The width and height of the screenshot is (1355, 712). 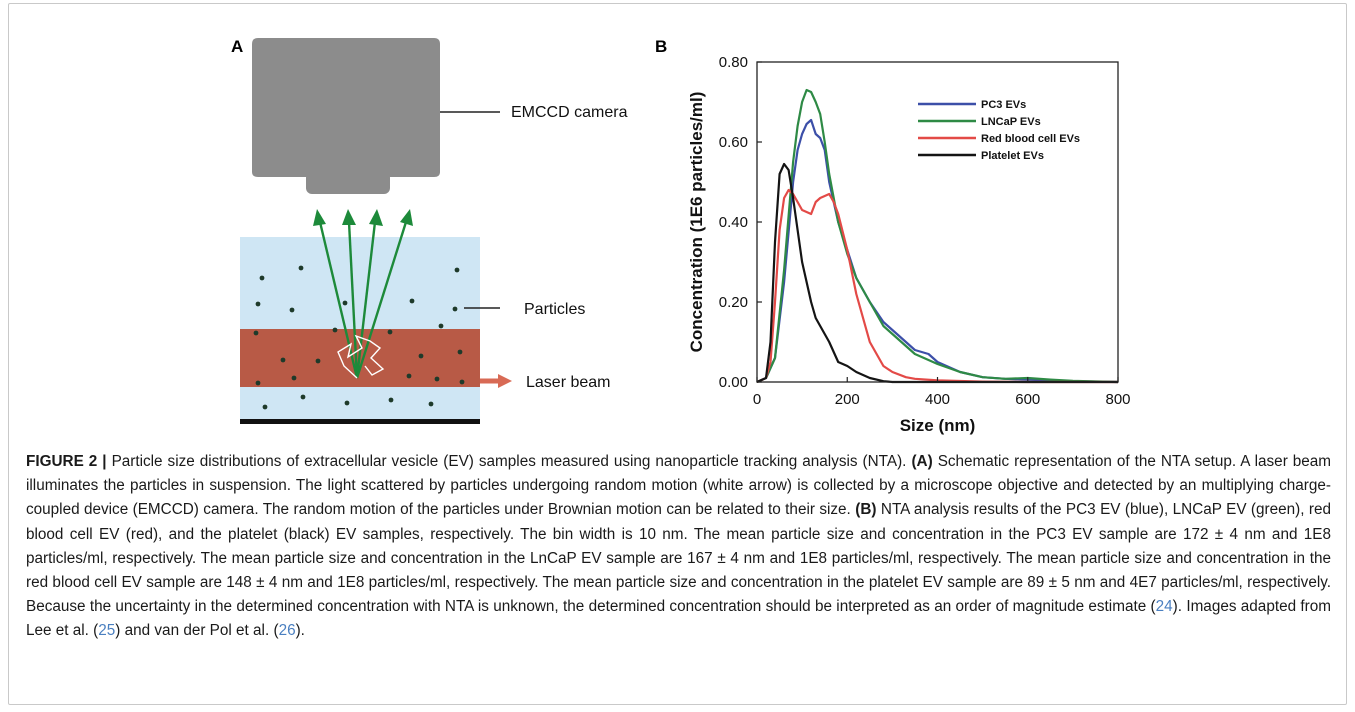 What do you see at coordinates (300, 631) in the screenshot?
I see `caption-text-tail-3: ).` at bounding box center [300, 631].